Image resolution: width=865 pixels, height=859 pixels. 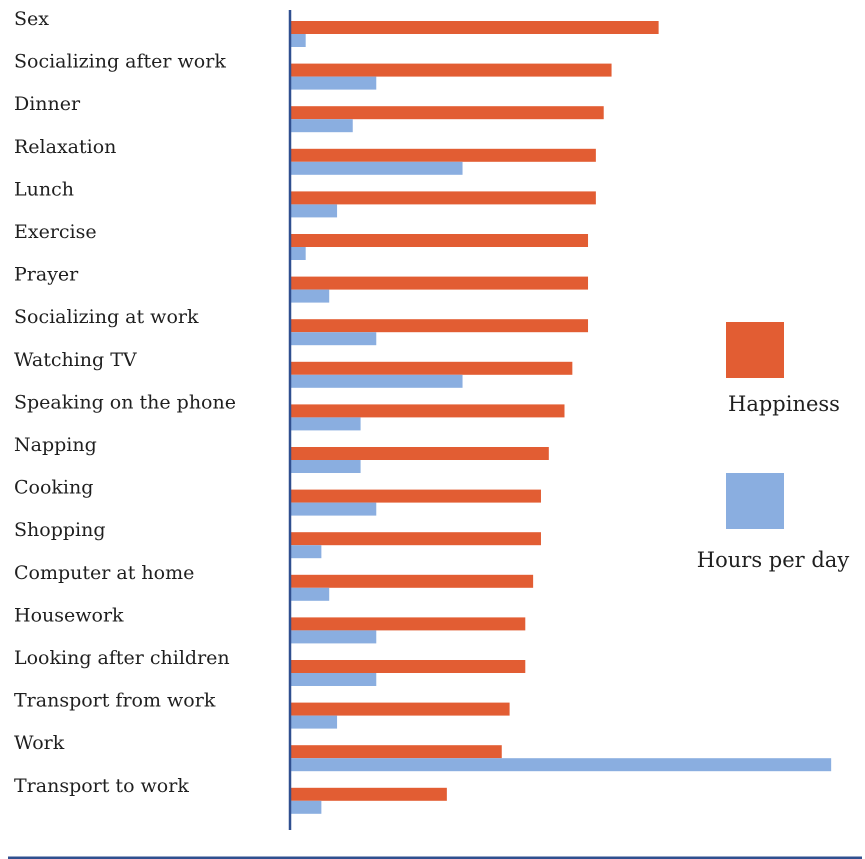 What do you see at coordinates (314, 722) in the screenshot?
I see `bar-hours-per-day-transport-from-work` at bounding box center [314, 722].